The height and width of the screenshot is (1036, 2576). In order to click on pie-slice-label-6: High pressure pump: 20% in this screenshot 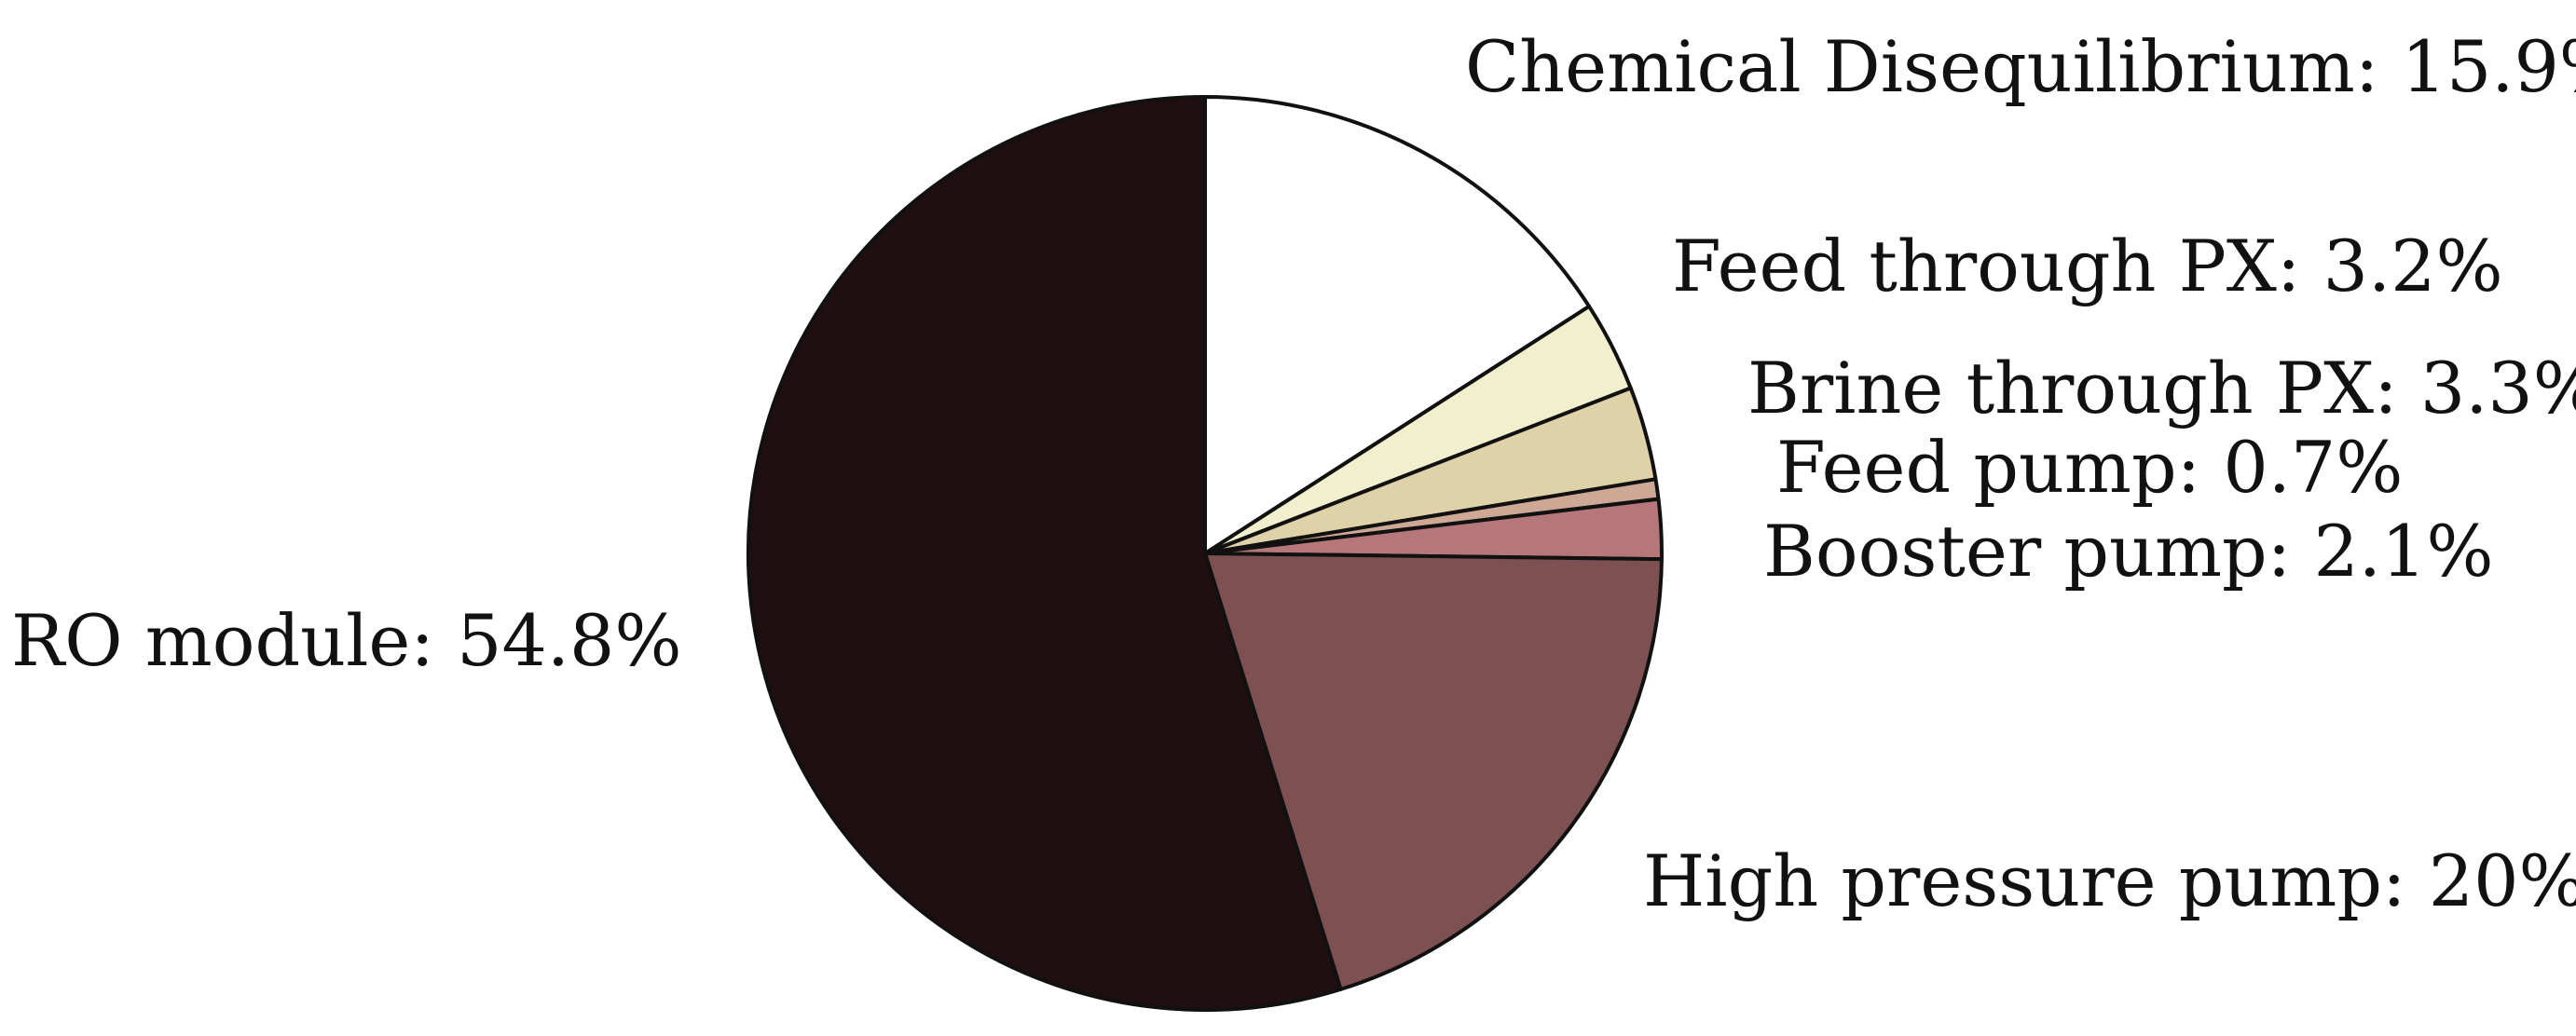, I will do `click(2109, 880)`.